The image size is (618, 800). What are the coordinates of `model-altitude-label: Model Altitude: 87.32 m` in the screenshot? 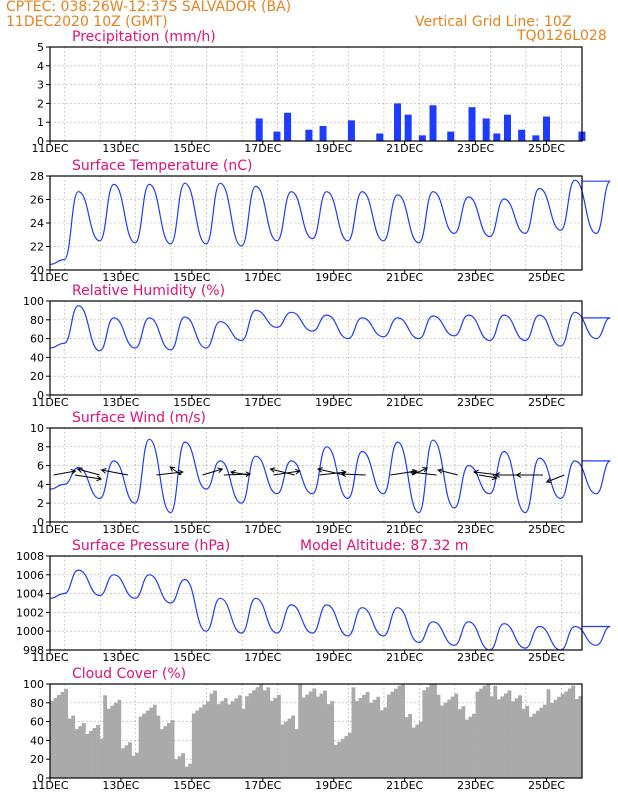 It's located at (384, 546).